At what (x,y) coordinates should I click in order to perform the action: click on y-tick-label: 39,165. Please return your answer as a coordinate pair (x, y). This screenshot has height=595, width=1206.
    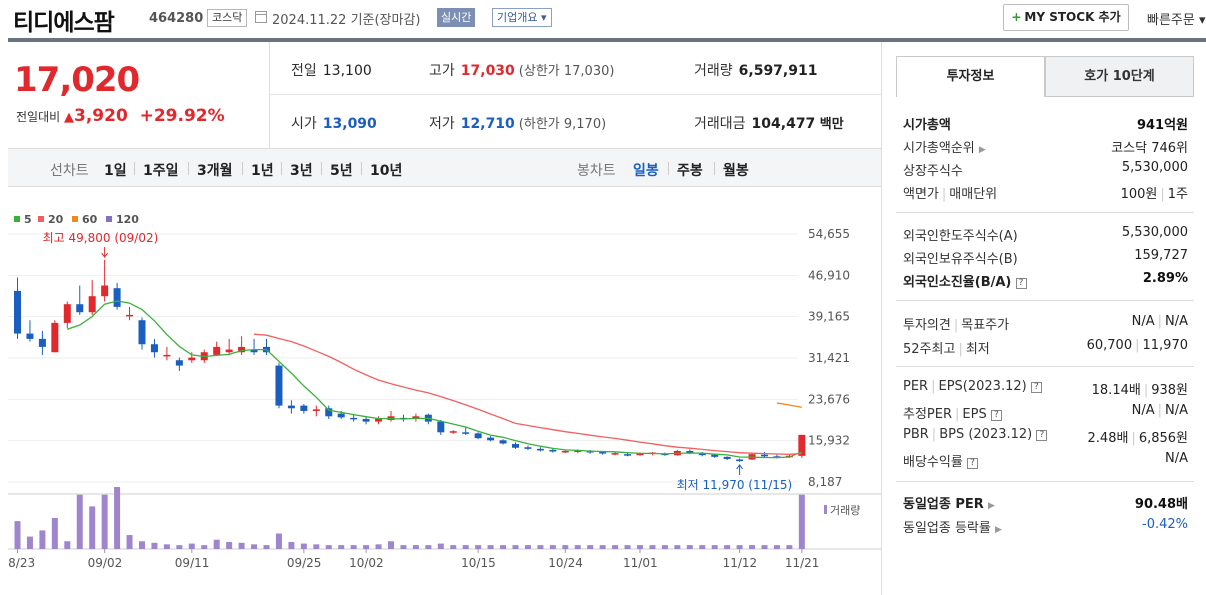
    Looking at the image, I should click on (829, 317).